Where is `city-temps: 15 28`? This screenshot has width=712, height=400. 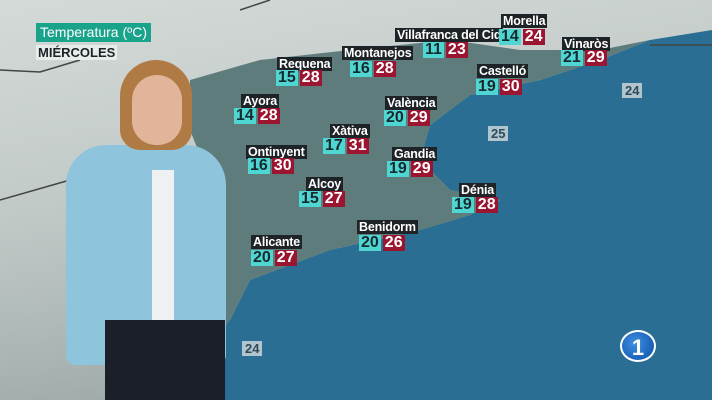
city-temps: 15 28 is located at coordinates (299, 78).